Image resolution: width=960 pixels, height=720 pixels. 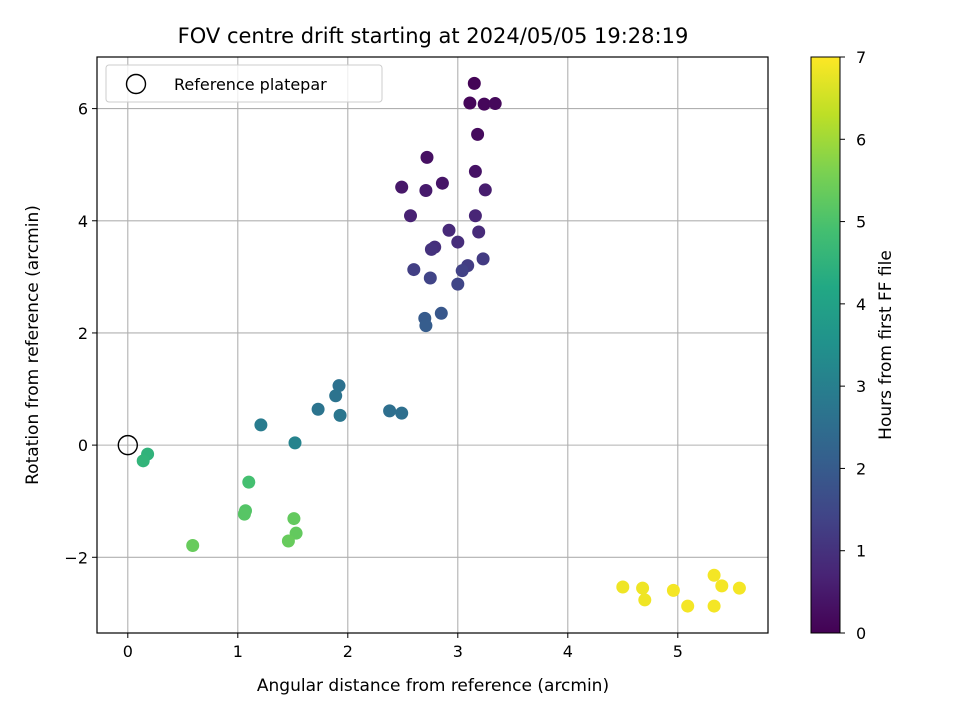 What do you see at coordinates (128, 445) in the screenshot?
I see `reference-marker` at bounding box center [128, 445].